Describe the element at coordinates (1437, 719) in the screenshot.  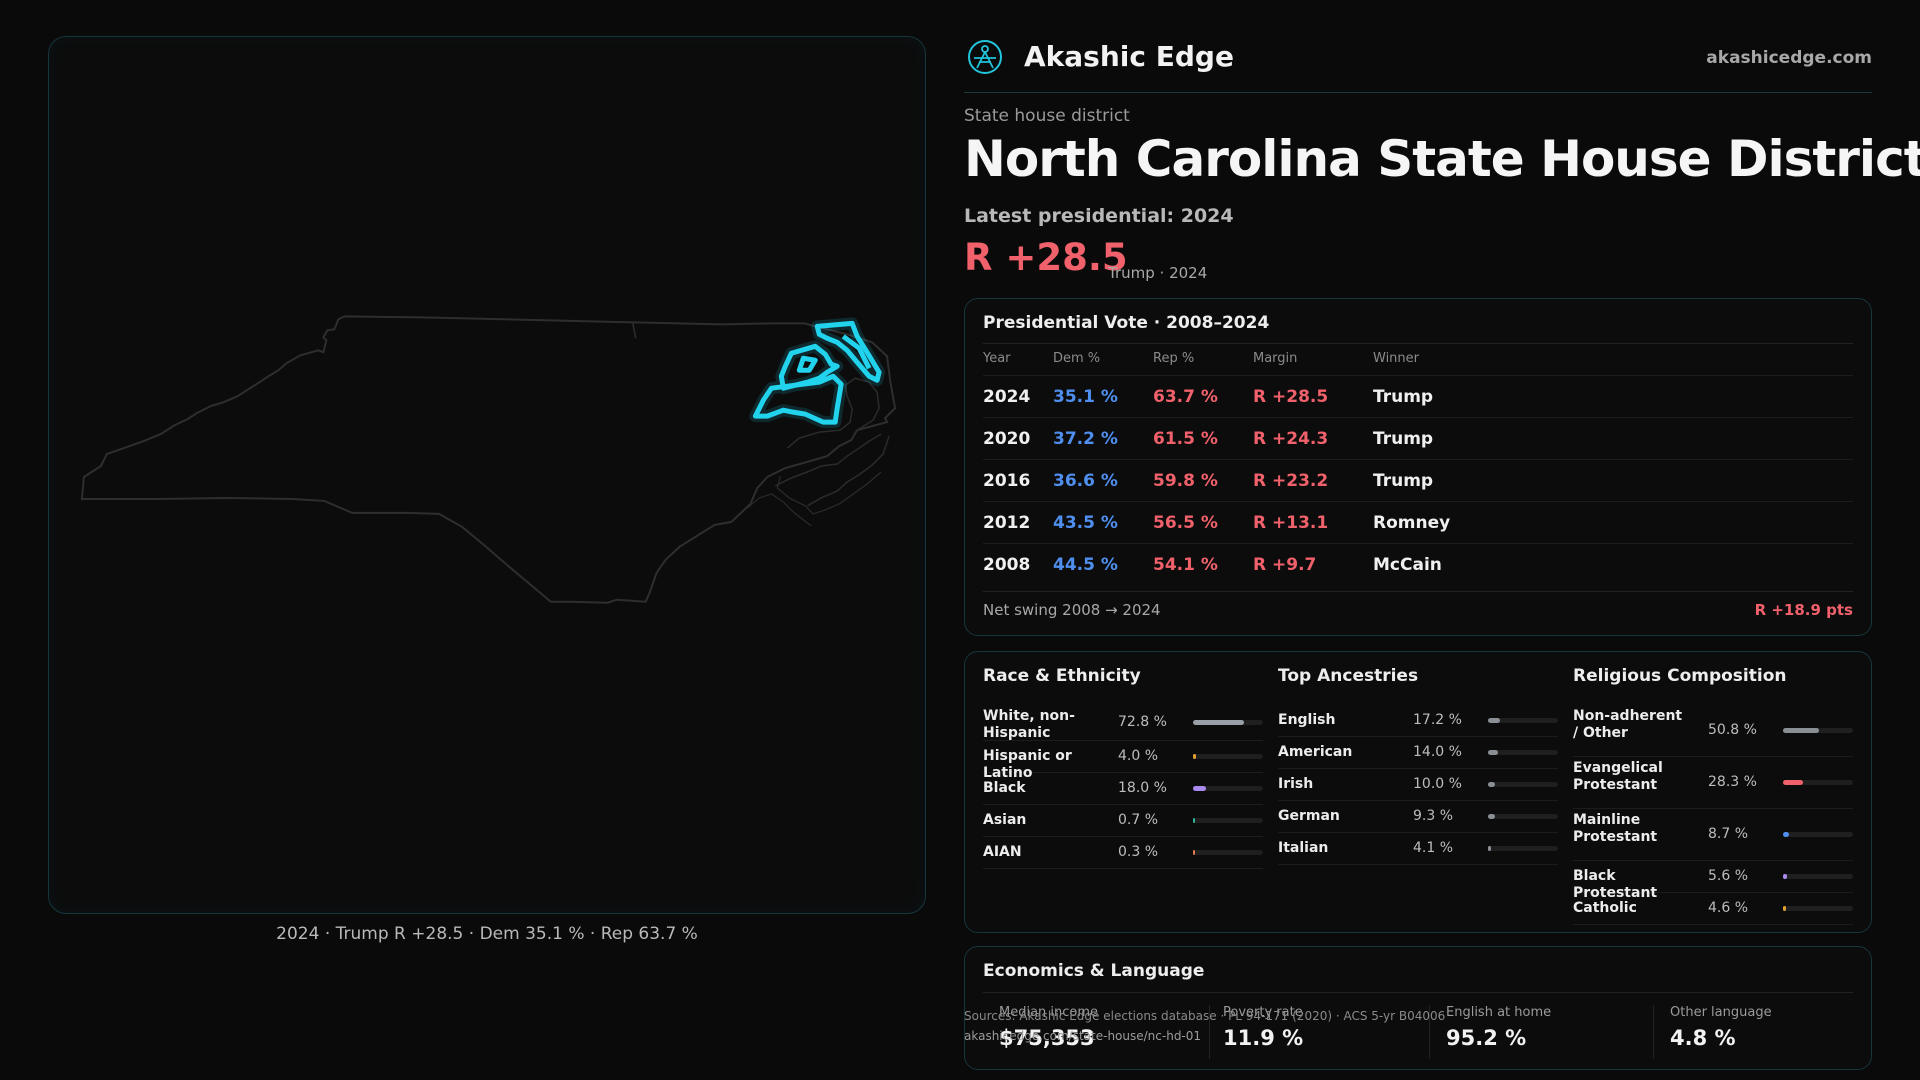
I see `stat-row-percent: 17.2 %` at that location.